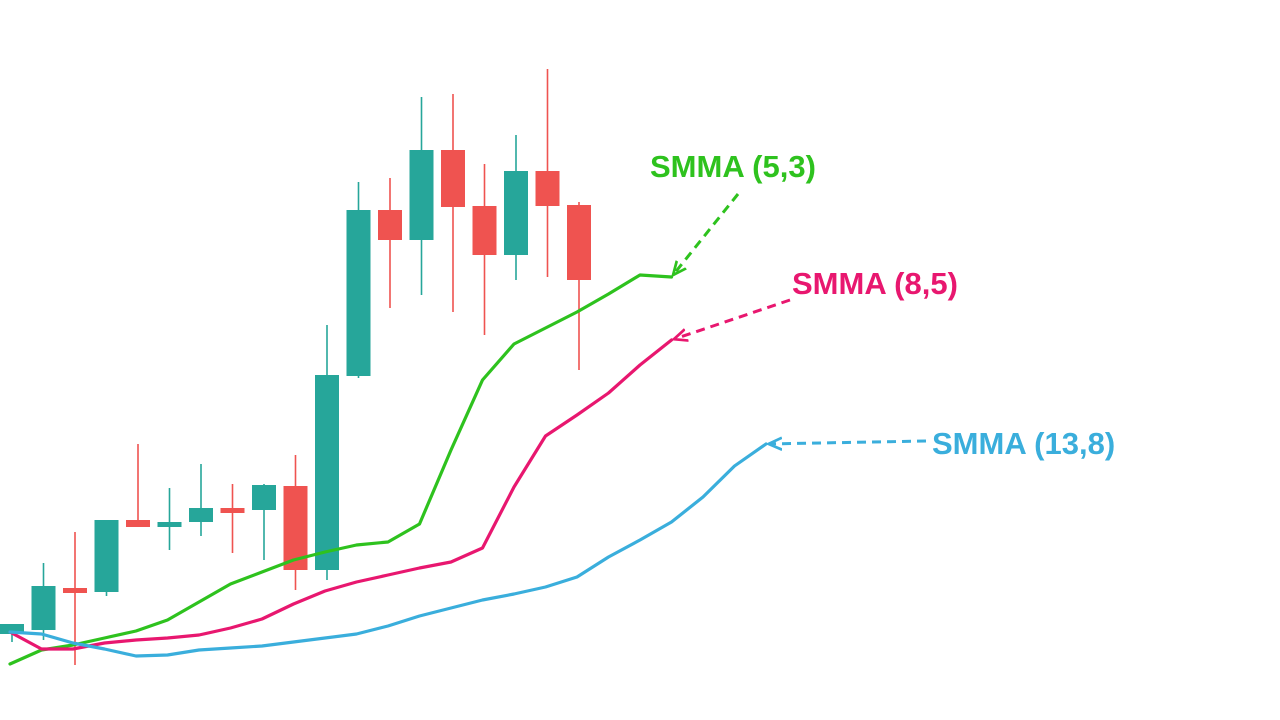 This screenshot has height=720, width=1280. I want to click on smma-13-8-label: SMMA (13,8), so click(1023, 443).